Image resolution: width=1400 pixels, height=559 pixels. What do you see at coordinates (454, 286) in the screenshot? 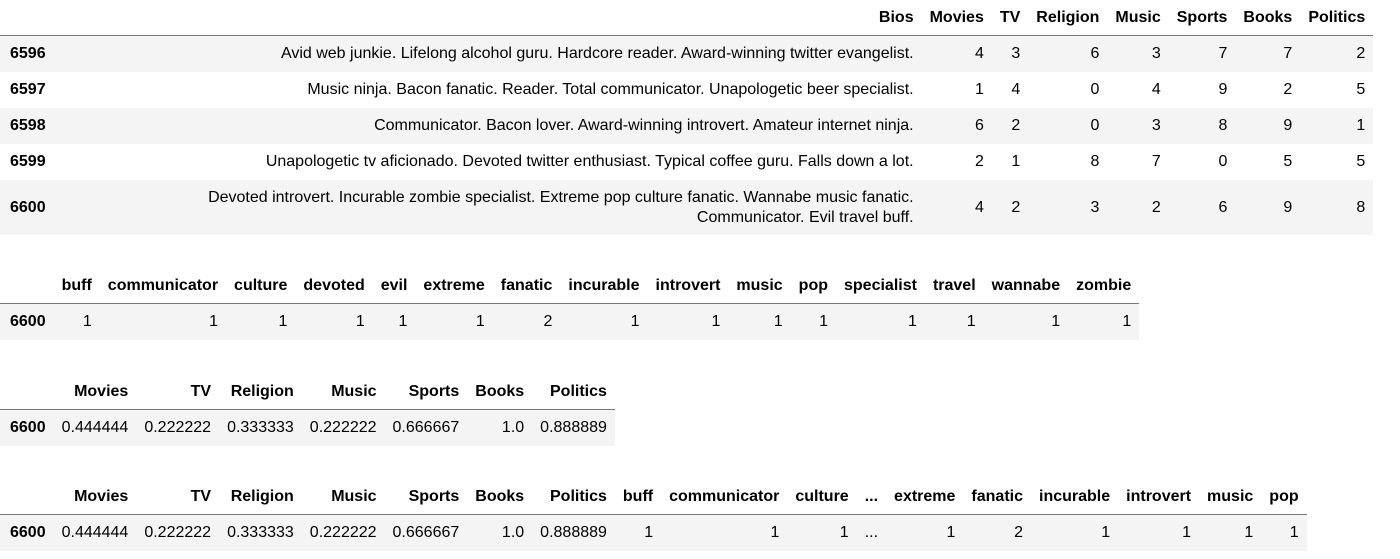
I see `column-header: extreme` at bounding box center [454, 286].